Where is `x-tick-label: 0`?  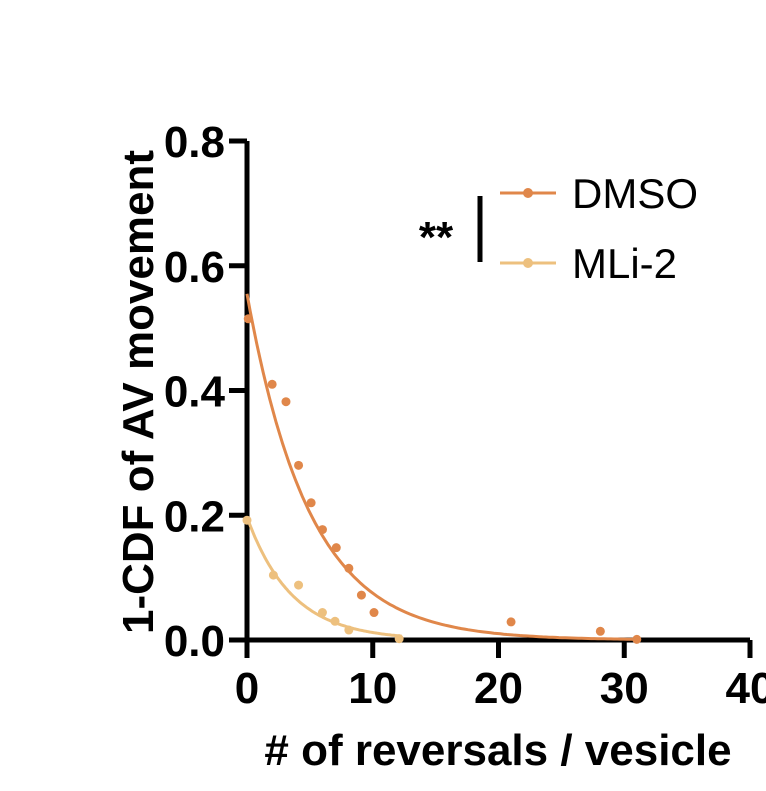
x-tick-label: 0 is located at coordinates (247, 688).